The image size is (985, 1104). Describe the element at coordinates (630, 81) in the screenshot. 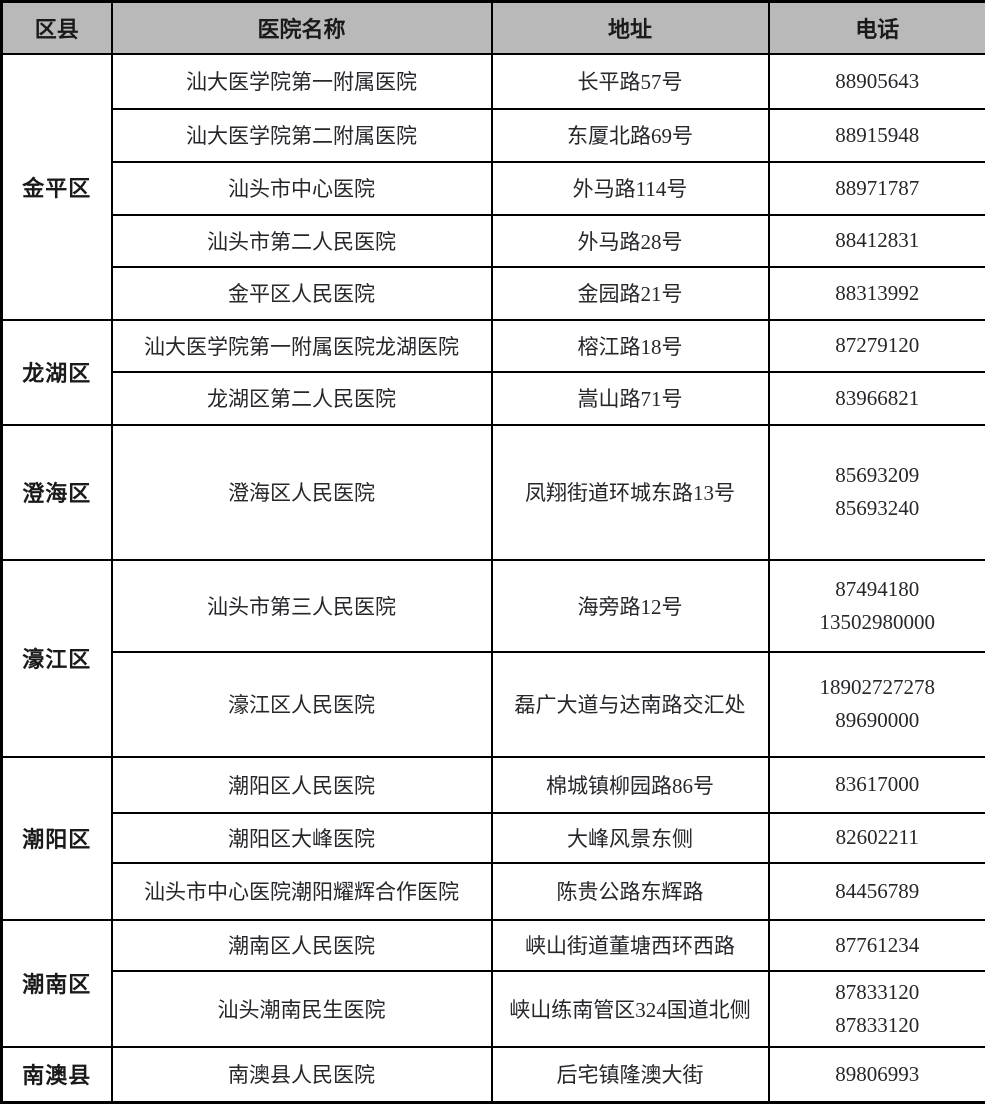

I see `address-cell: 长平路57号` at that location.